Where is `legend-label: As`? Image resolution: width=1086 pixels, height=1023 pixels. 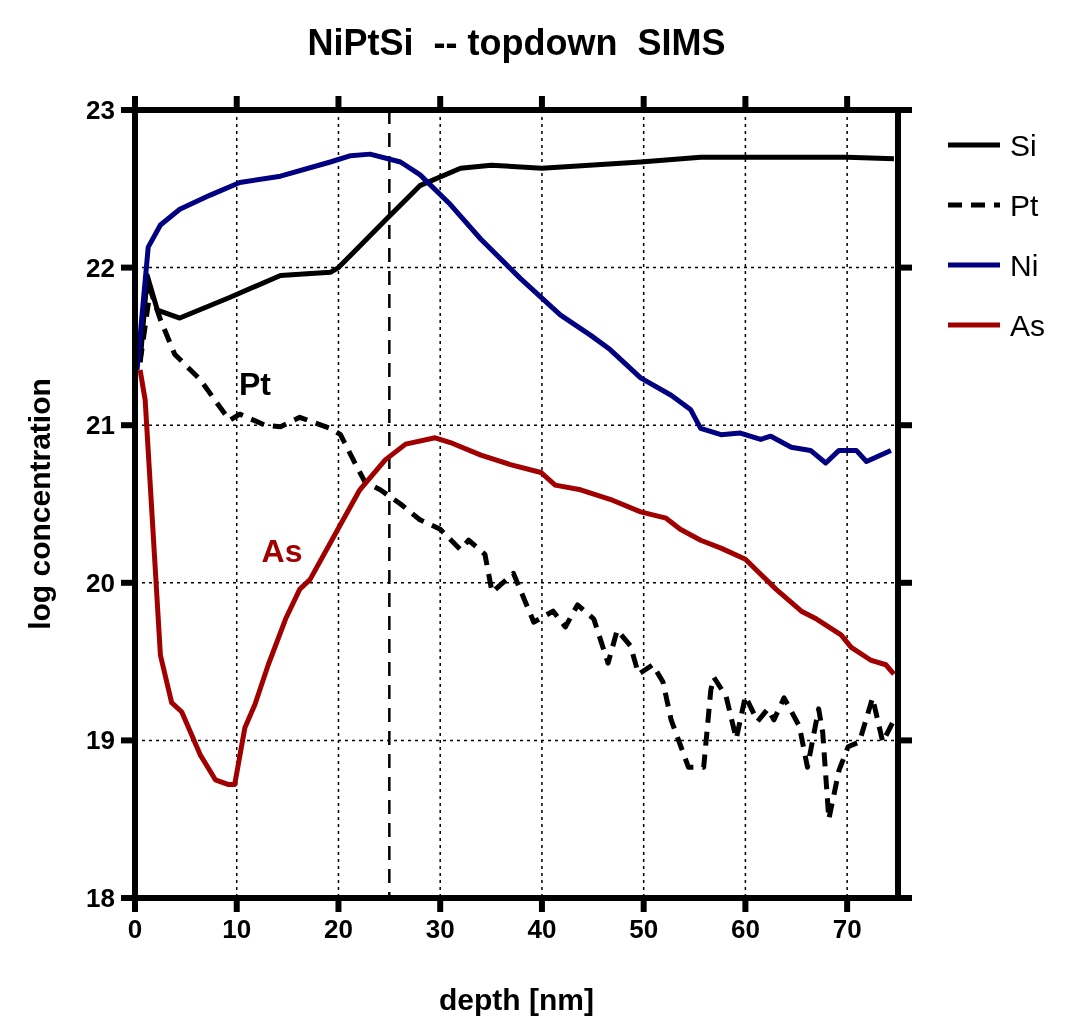 legend-label: As is located at coordinates (1028, 325).